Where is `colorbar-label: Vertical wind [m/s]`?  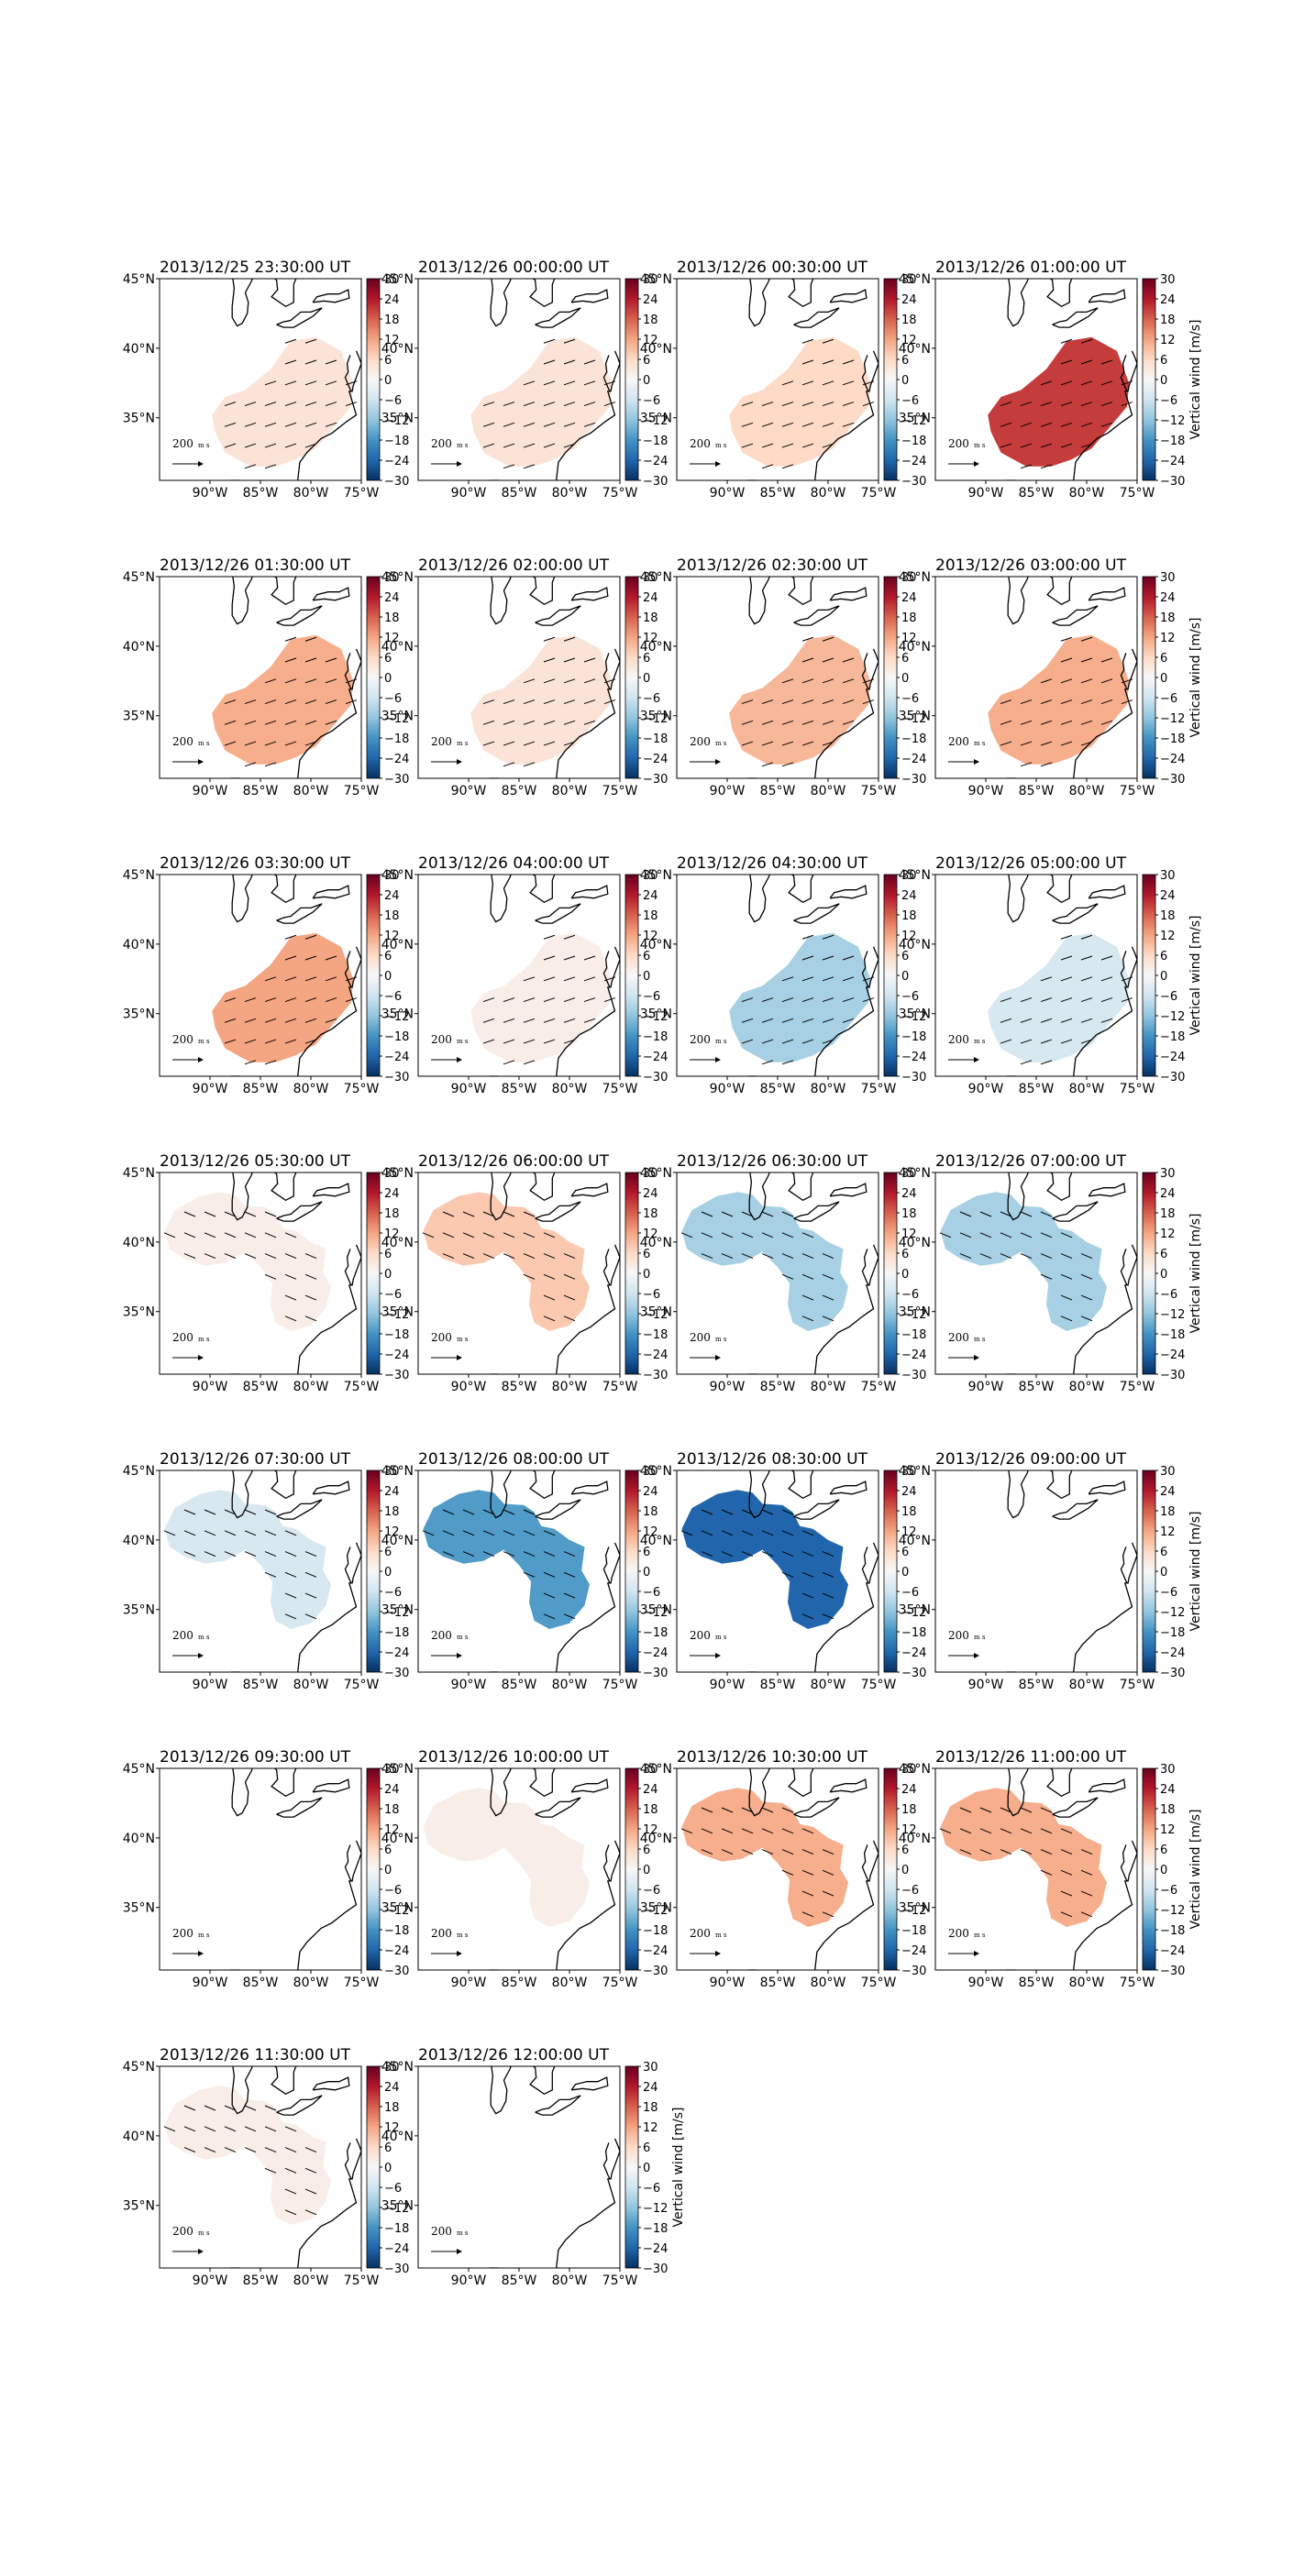 colorbar-label: Vertical wind [m/s] is located at coordinates (1195, 1274).